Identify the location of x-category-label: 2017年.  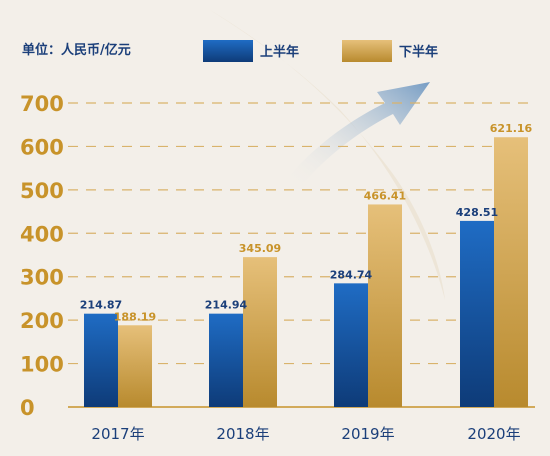
(117, 434).